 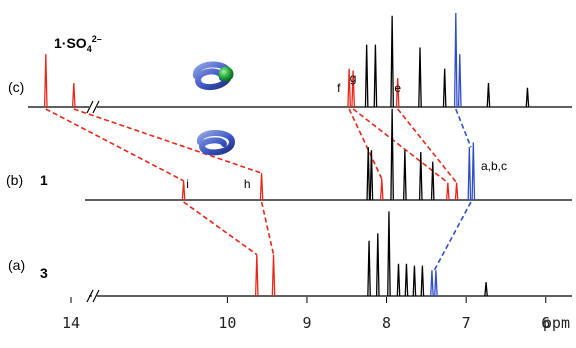 What do you see at coordinates (247, 184) in the screenshot?
I see `peak-label: h` at bounding box center [247, 184].